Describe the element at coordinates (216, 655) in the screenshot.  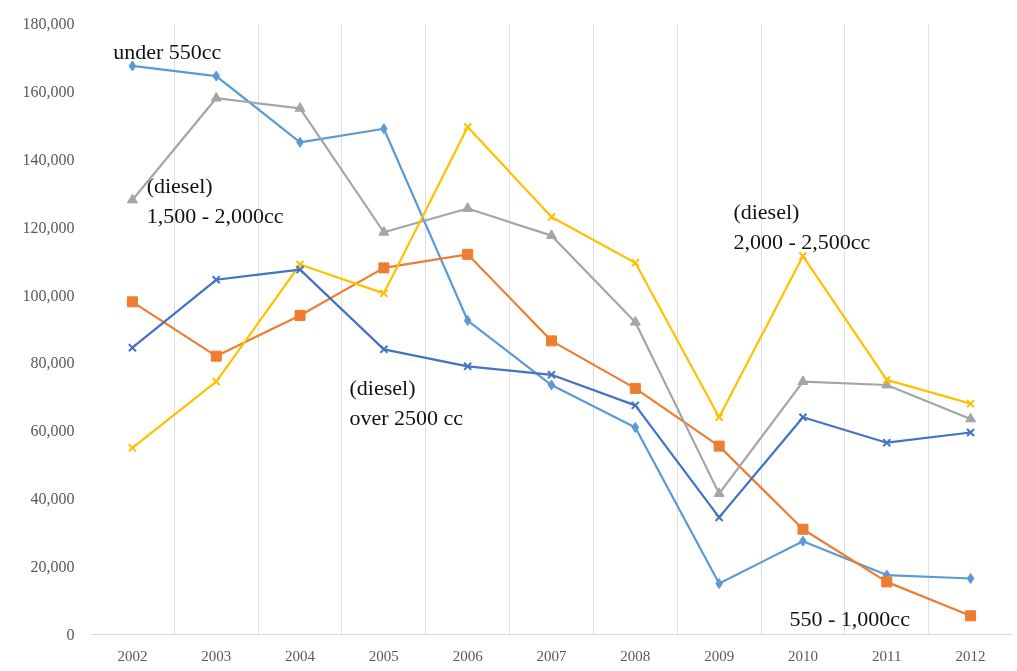
I see `x-tick-label: 2003` at that location.